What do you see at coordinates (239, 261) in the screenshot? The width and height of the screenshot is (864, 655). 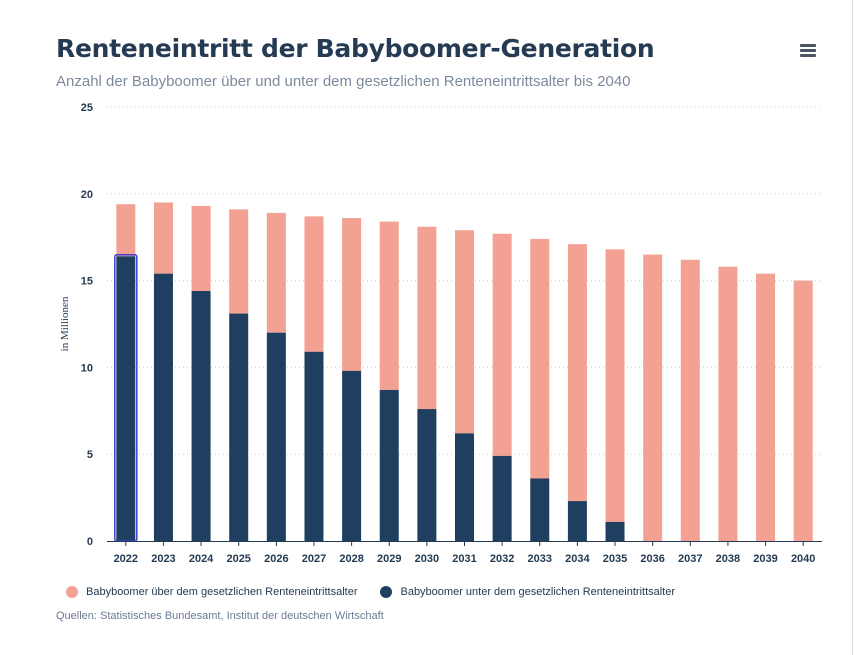 I see `bar-above-2025` at bounding box center [239, 261].